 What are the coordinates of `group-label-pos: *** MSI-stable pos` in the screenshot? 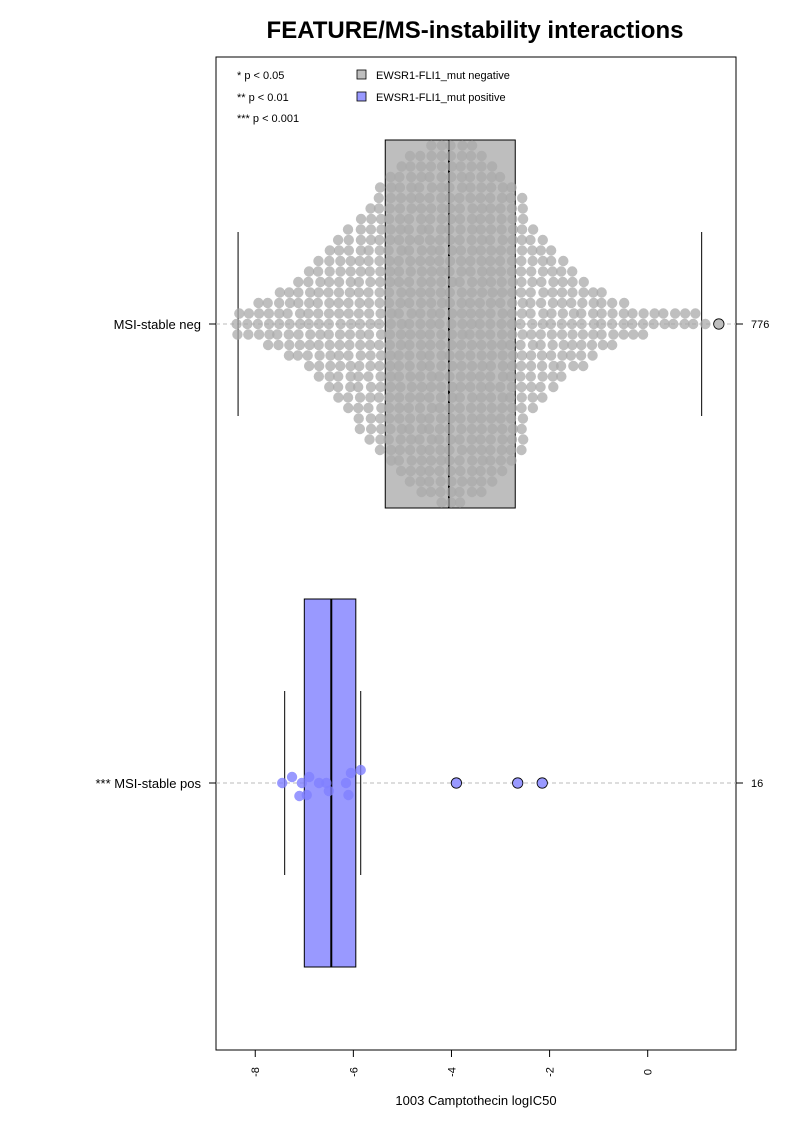 It's located at (149, 783).